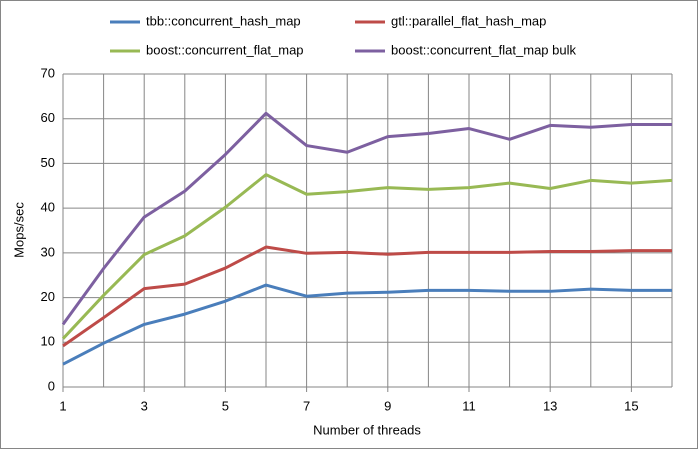 The image size is (698, 449). Describe the element at coordinates (367, 429) in the screenshot. I see `x-axis-label: Number of threads` at that location.